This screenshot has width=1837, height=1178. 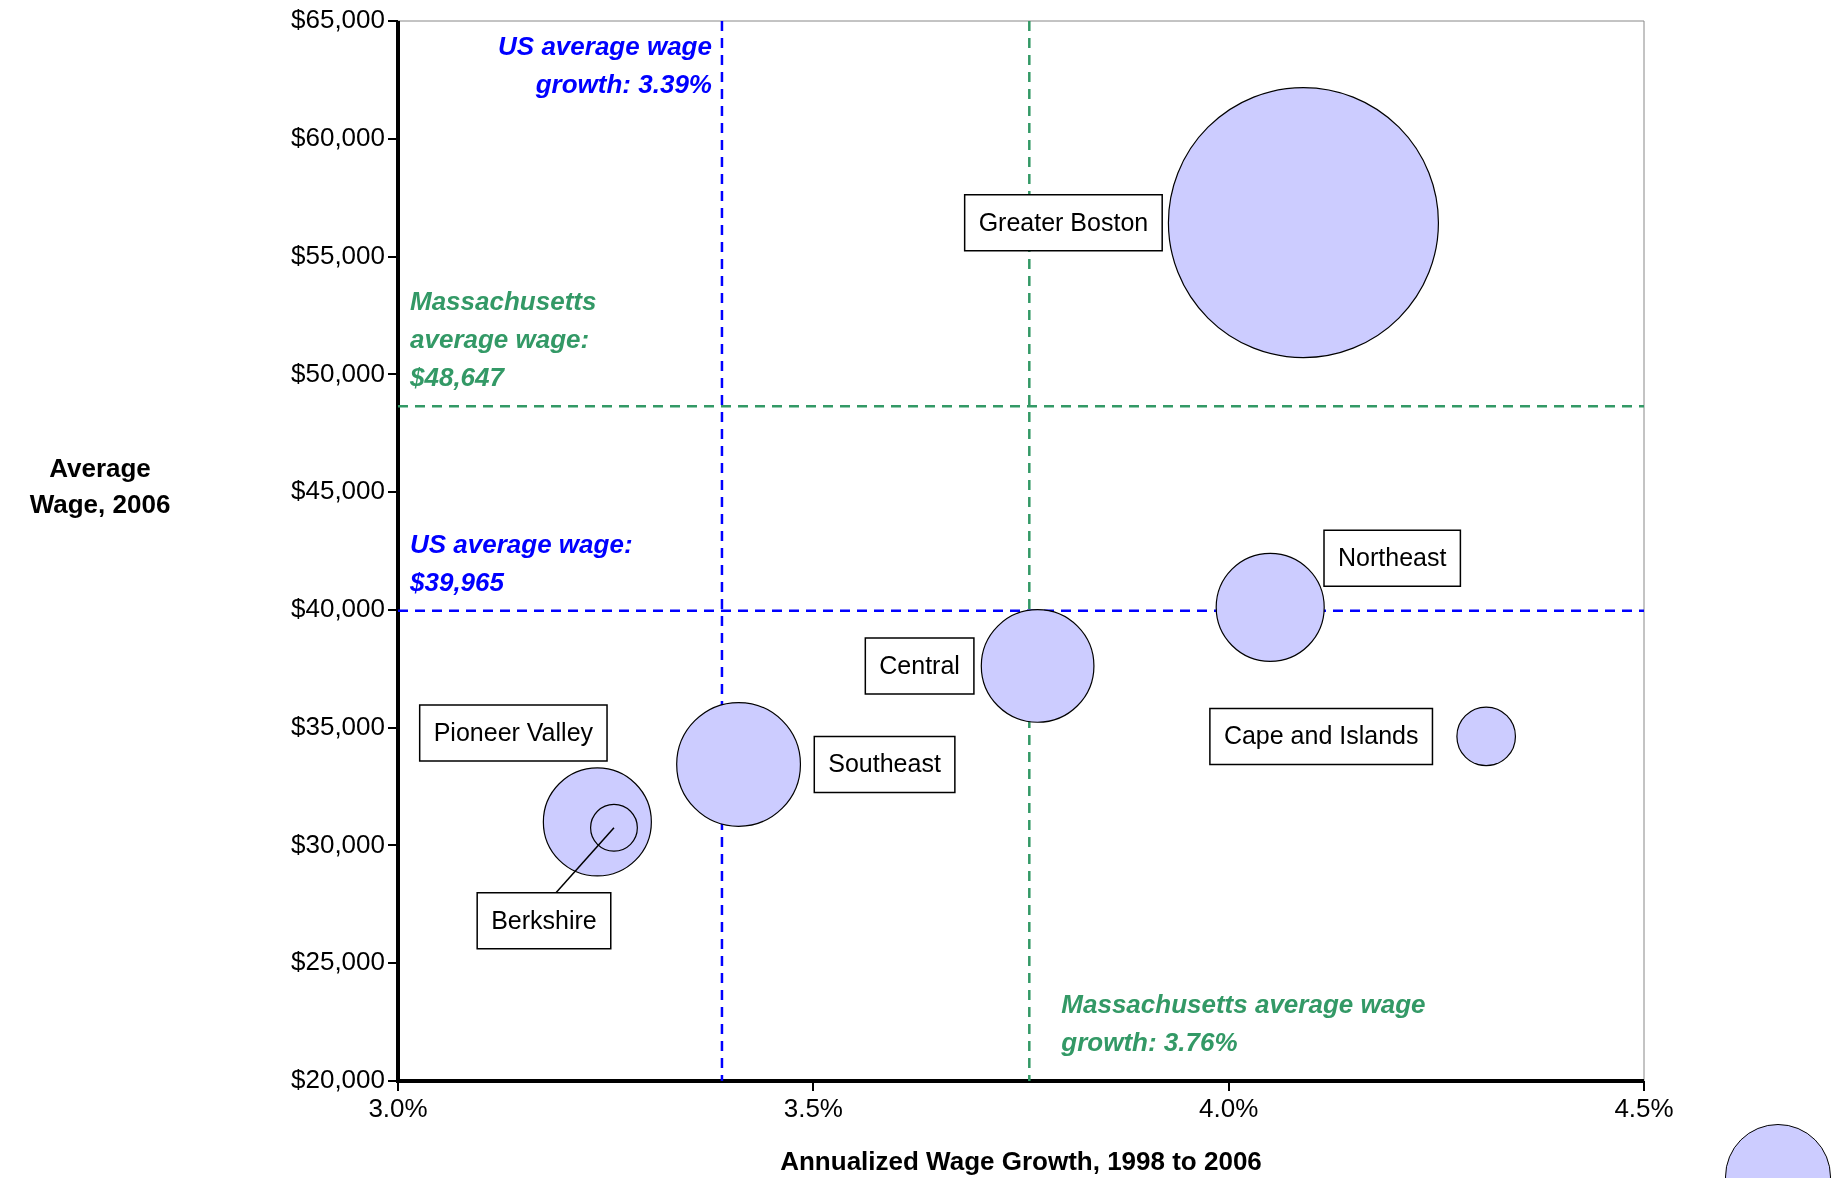 What do you see at coordinates (338, 843) in the screenshot?
I see `y-tick-label: $30,000` at bounding box center [338, 843].